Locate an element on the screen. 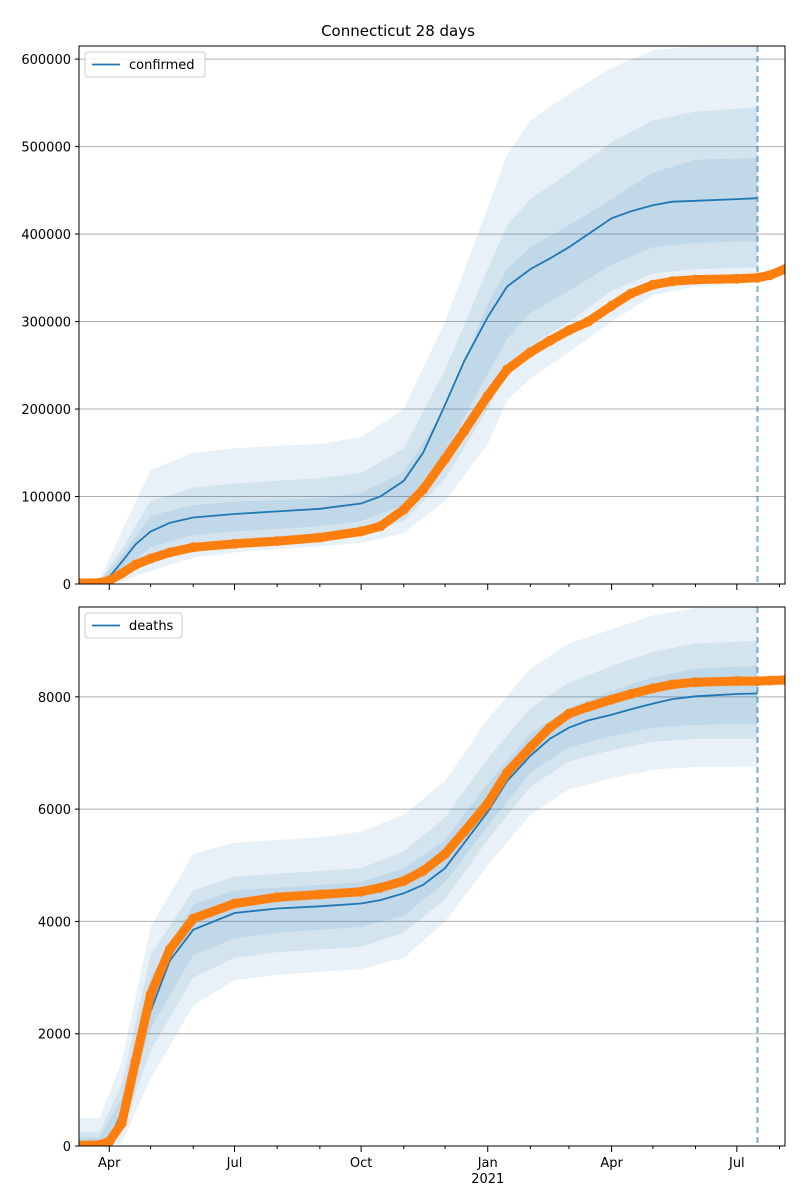 This screenshot has height=1204, width=800. x-year-label: 2021 is located at coordinates (487, 1179).